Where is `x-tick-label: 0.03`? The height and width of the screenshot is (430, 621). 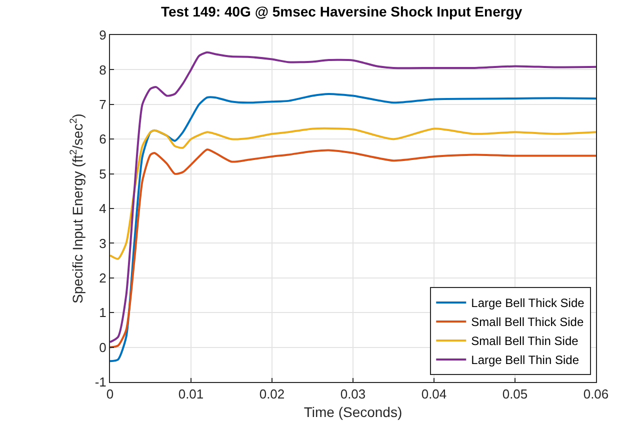 x-tick-label: 0.03 is located at coordinates (353, 394).